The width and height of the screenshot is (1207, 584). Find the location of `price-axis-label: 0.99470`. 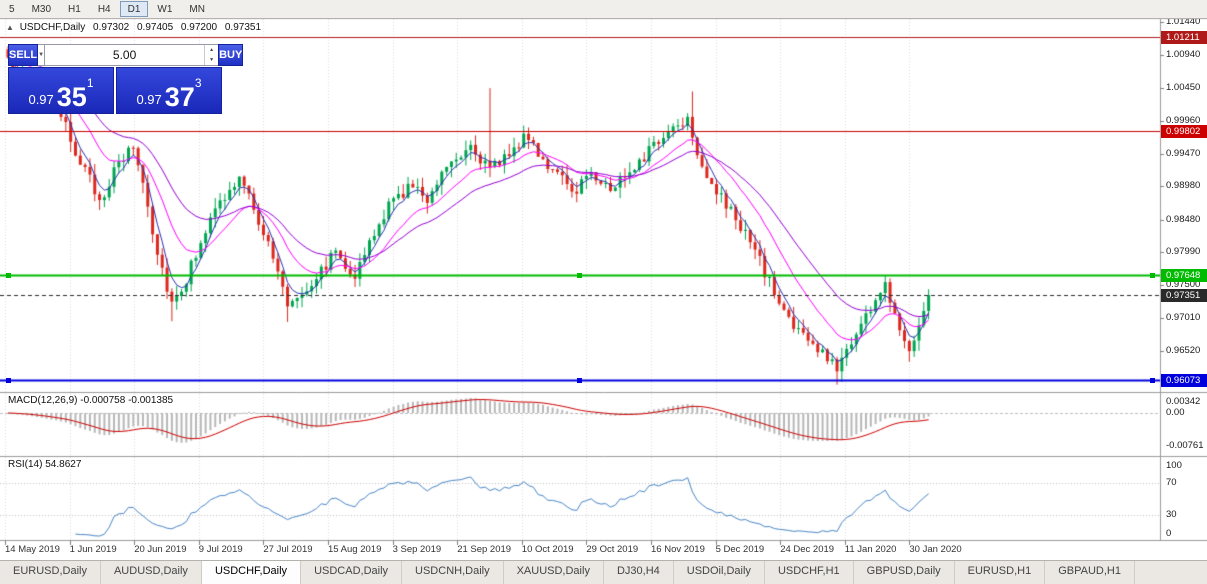

price-axis-label: 0.99470 is located at coordinates (1183, 153).